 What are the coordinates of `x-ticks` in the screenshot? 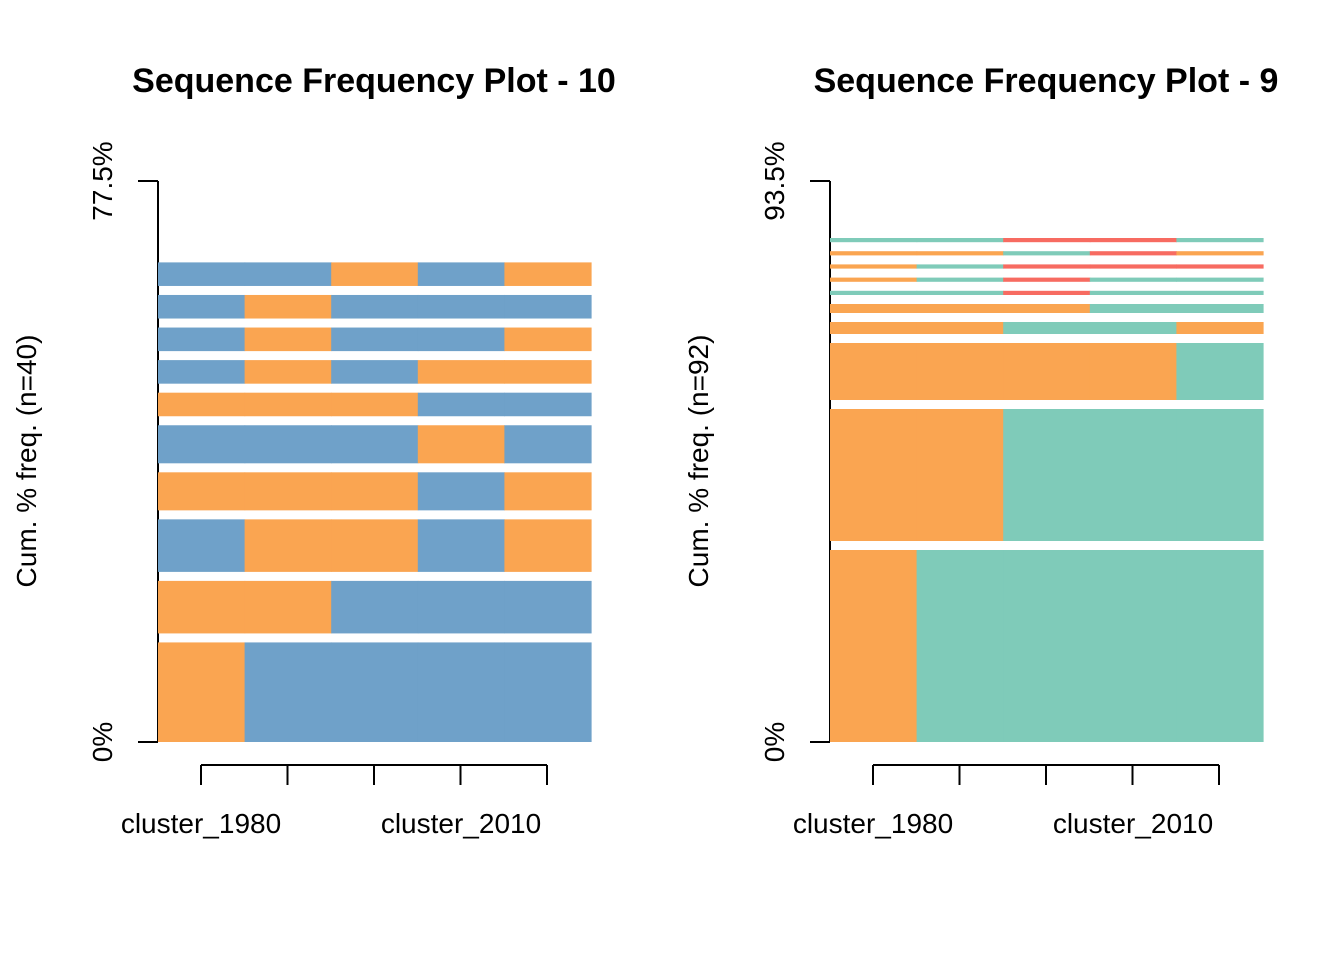 It's located at (1046, 775).